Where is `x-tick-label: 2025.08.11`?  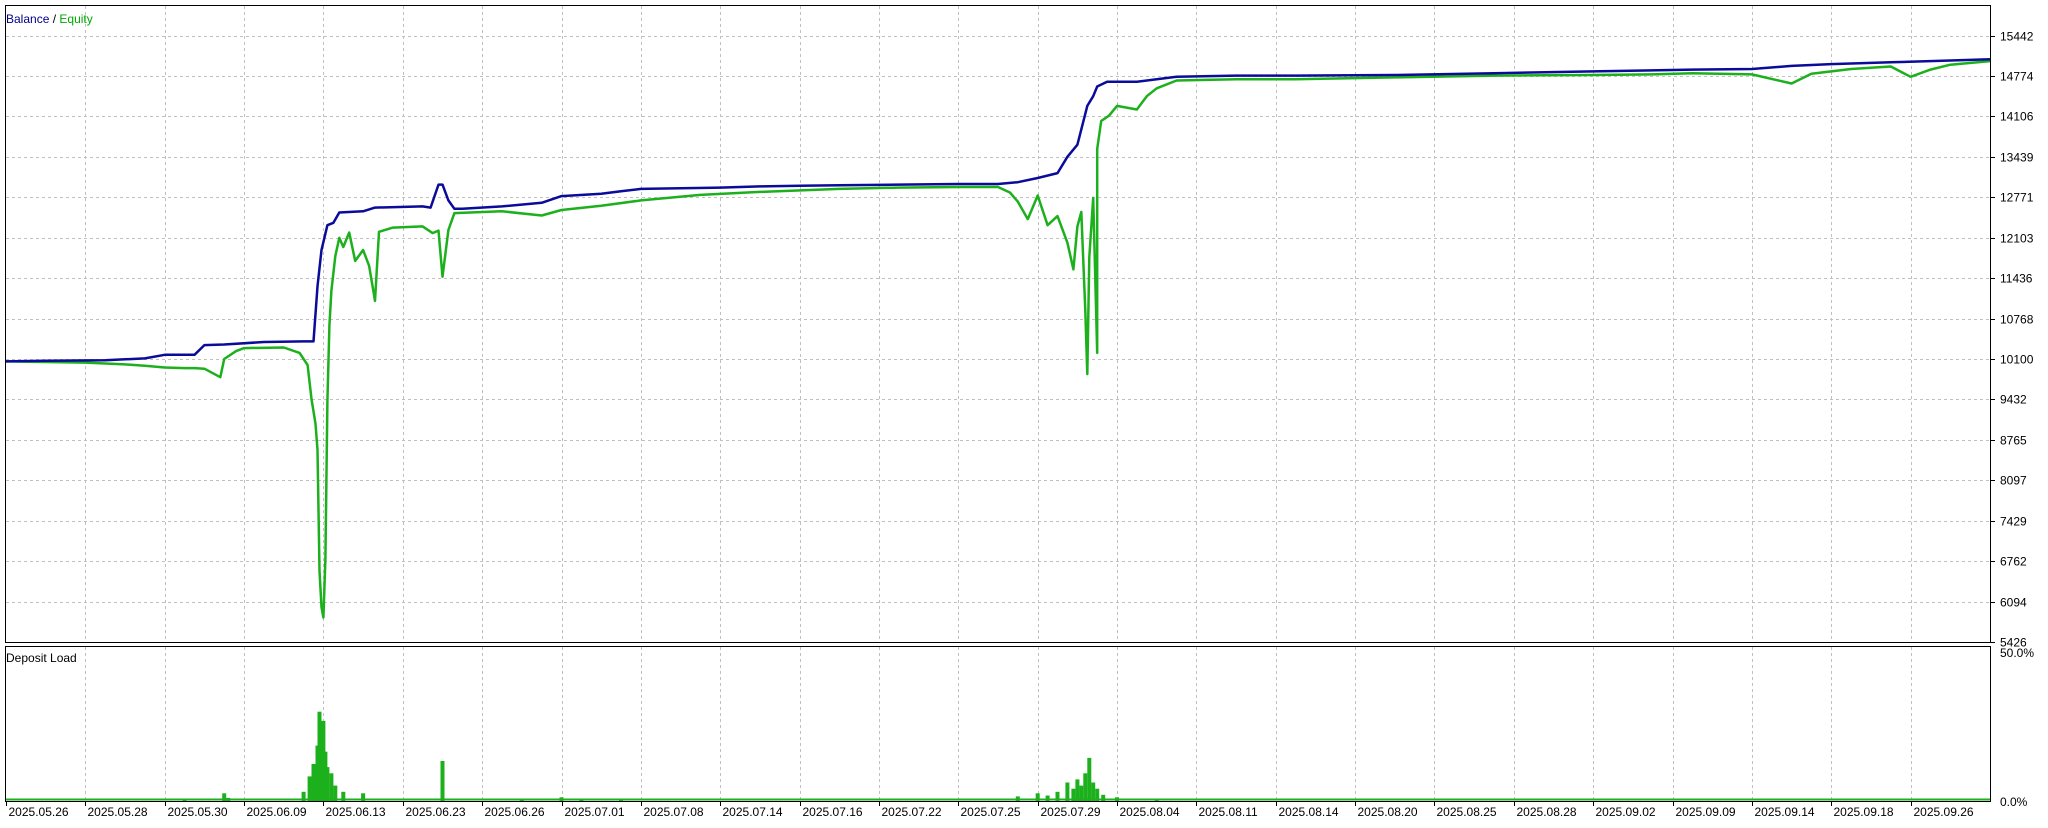 x-tick-label: 2025.08.11 is located at coordinates (1228, 812).